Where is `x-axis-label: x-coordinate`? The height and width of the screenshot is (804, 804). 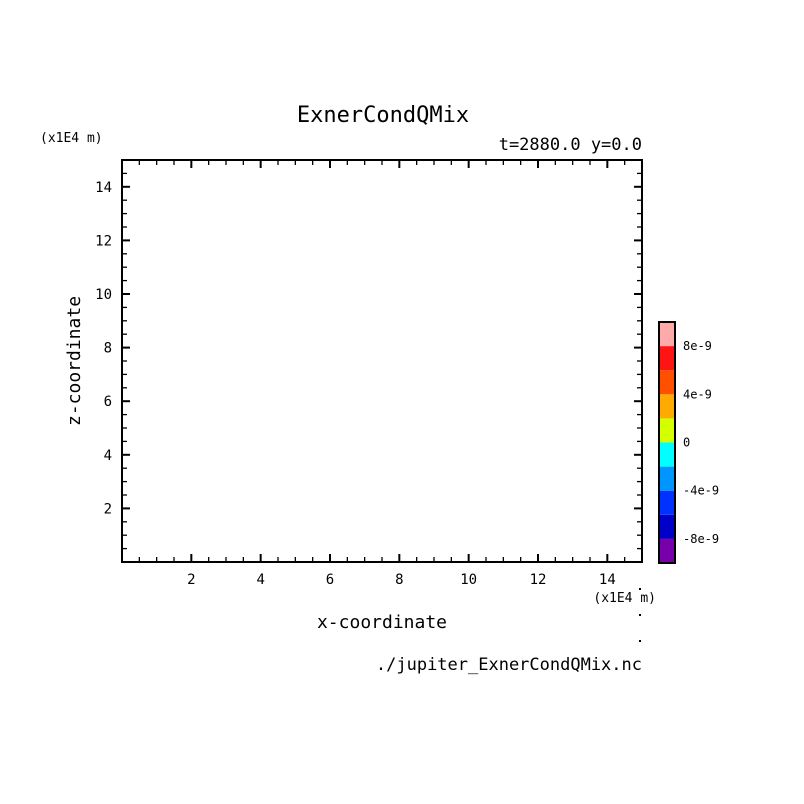 x-axis-label: x-coordinate is located at coordinates (382, 622).